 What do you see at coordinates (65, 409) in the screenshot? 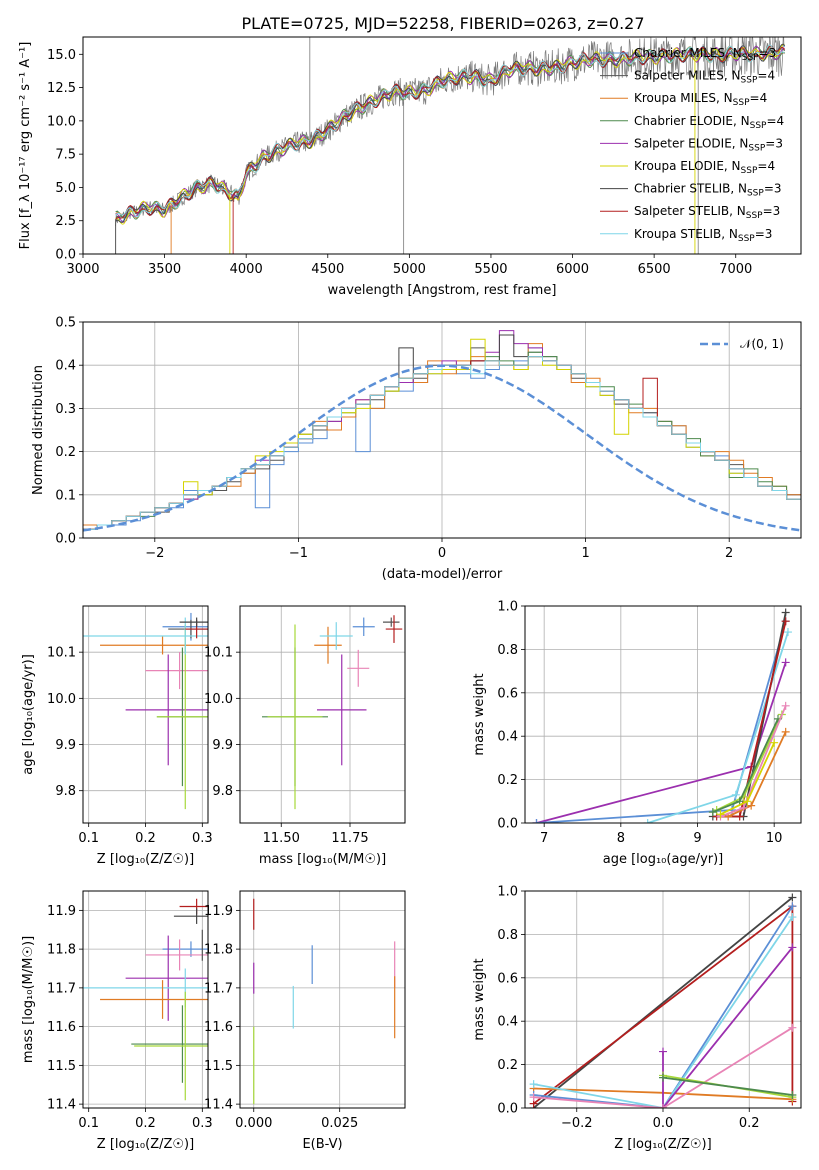
I see `tick-label-y: 0.3` at bounding box center [65, 409].